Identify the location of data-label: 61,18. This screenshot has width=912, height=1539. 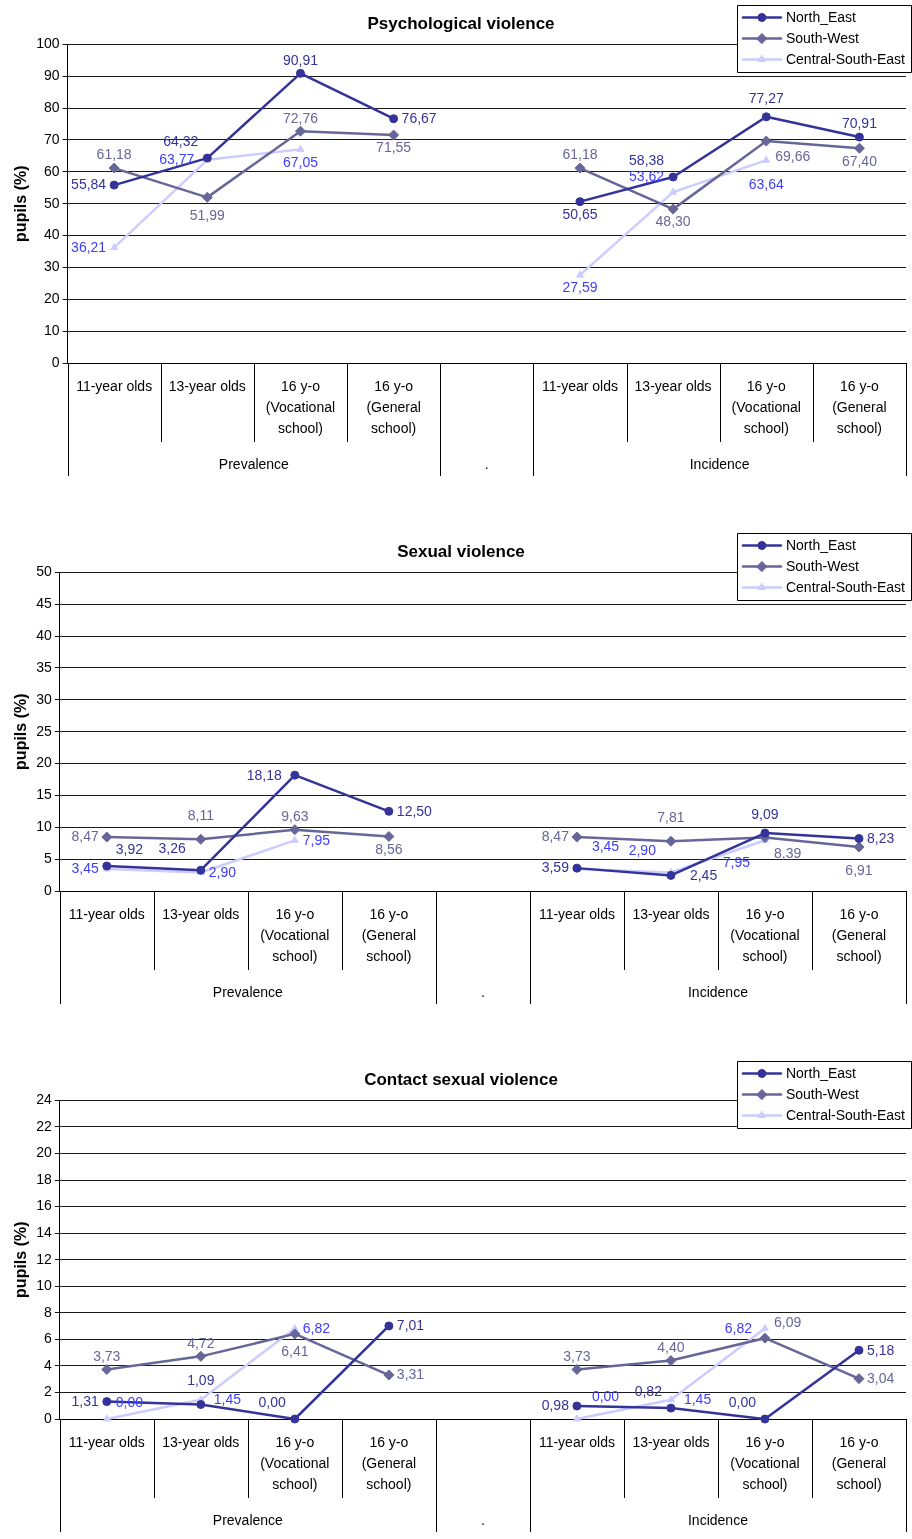
(580, 154).